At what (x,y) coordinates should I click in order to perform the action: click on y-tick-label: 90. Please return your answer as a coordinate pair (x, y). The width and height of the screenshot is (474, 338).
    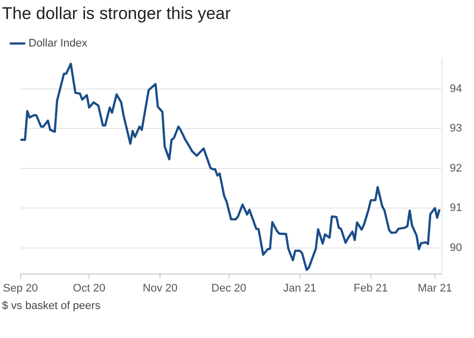
    Looking at the image, I should click on (456, 248).